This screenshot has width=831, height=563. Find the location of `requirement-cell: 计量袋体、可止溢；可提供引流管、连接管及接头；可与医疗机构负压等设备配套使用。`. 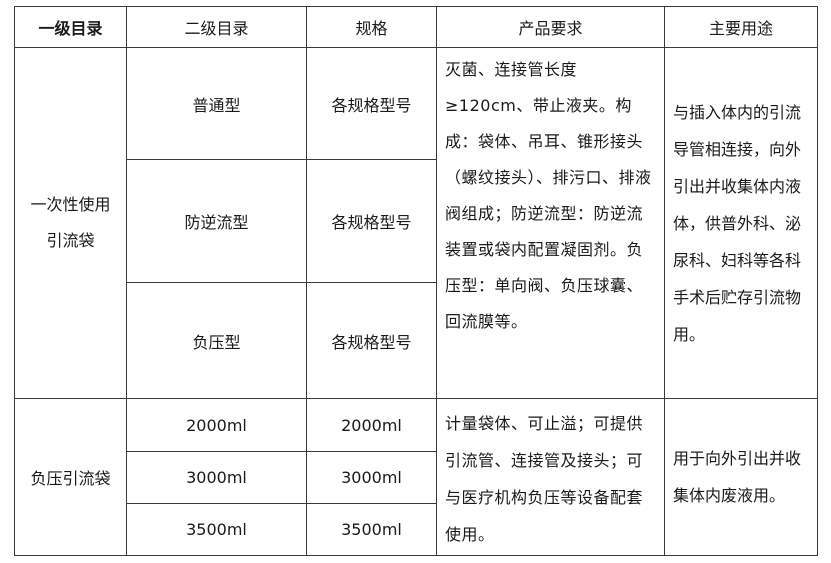

requirement-cell: 计量袋体、可止溢；可提供引流管、连接管及接头；可与医疗机构负压等设备配套使用。 is located at coordinates (550, 477).